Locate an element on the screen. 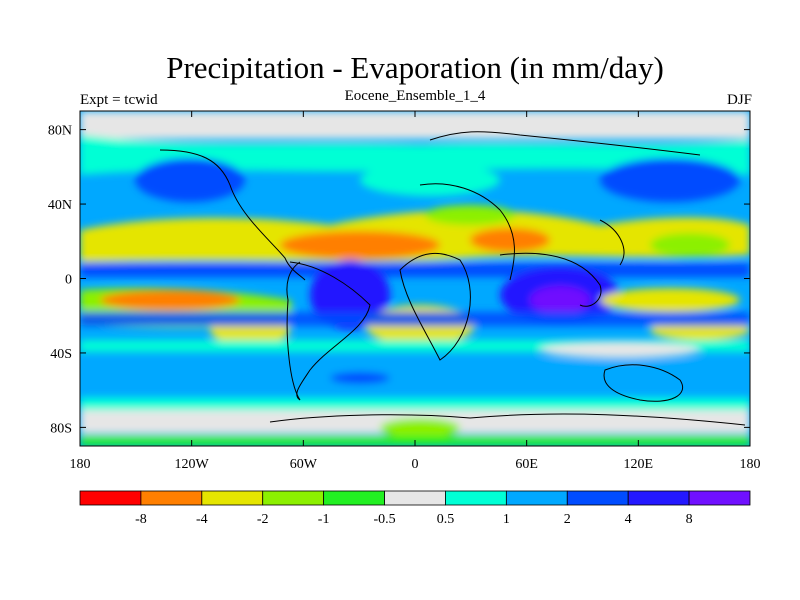  chart-title: Precipitation - Evaporation (in mm/day) is located at coordinates (415, 67).